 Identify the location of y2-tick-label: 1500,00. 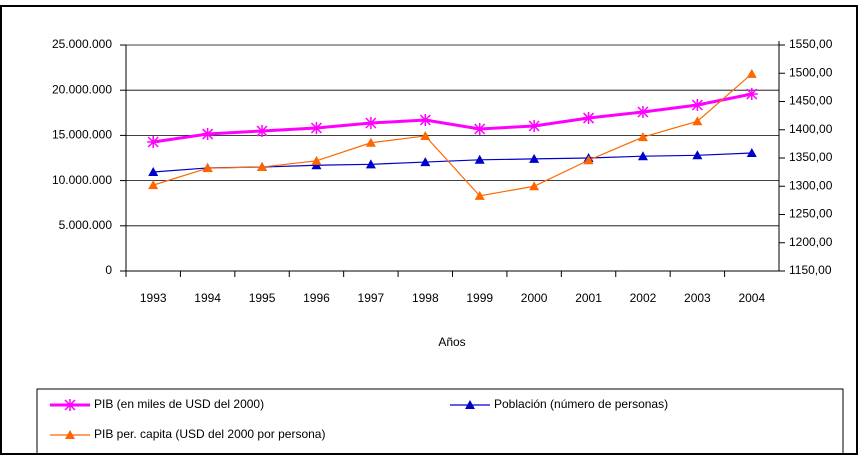
(811, 72).